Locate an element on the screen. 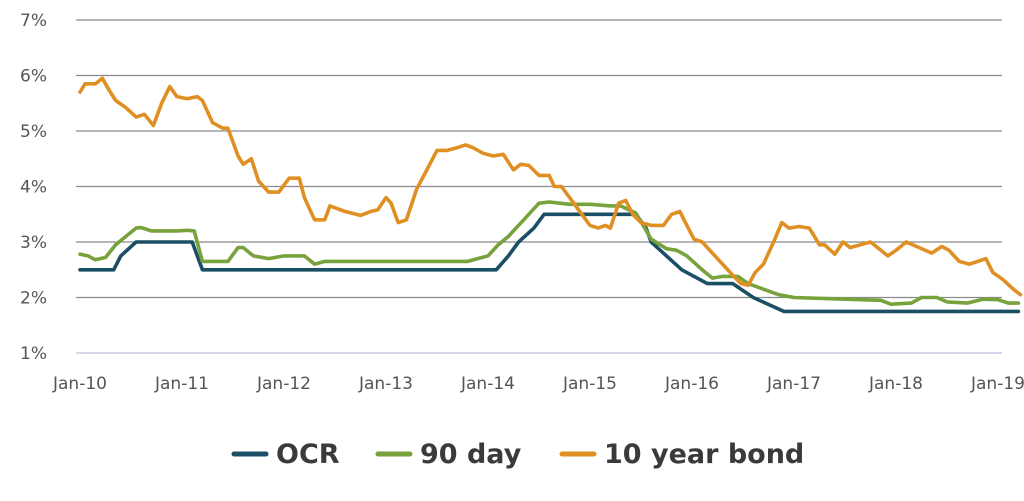  legend-label: 90 day is located at coordinates (471, 454).